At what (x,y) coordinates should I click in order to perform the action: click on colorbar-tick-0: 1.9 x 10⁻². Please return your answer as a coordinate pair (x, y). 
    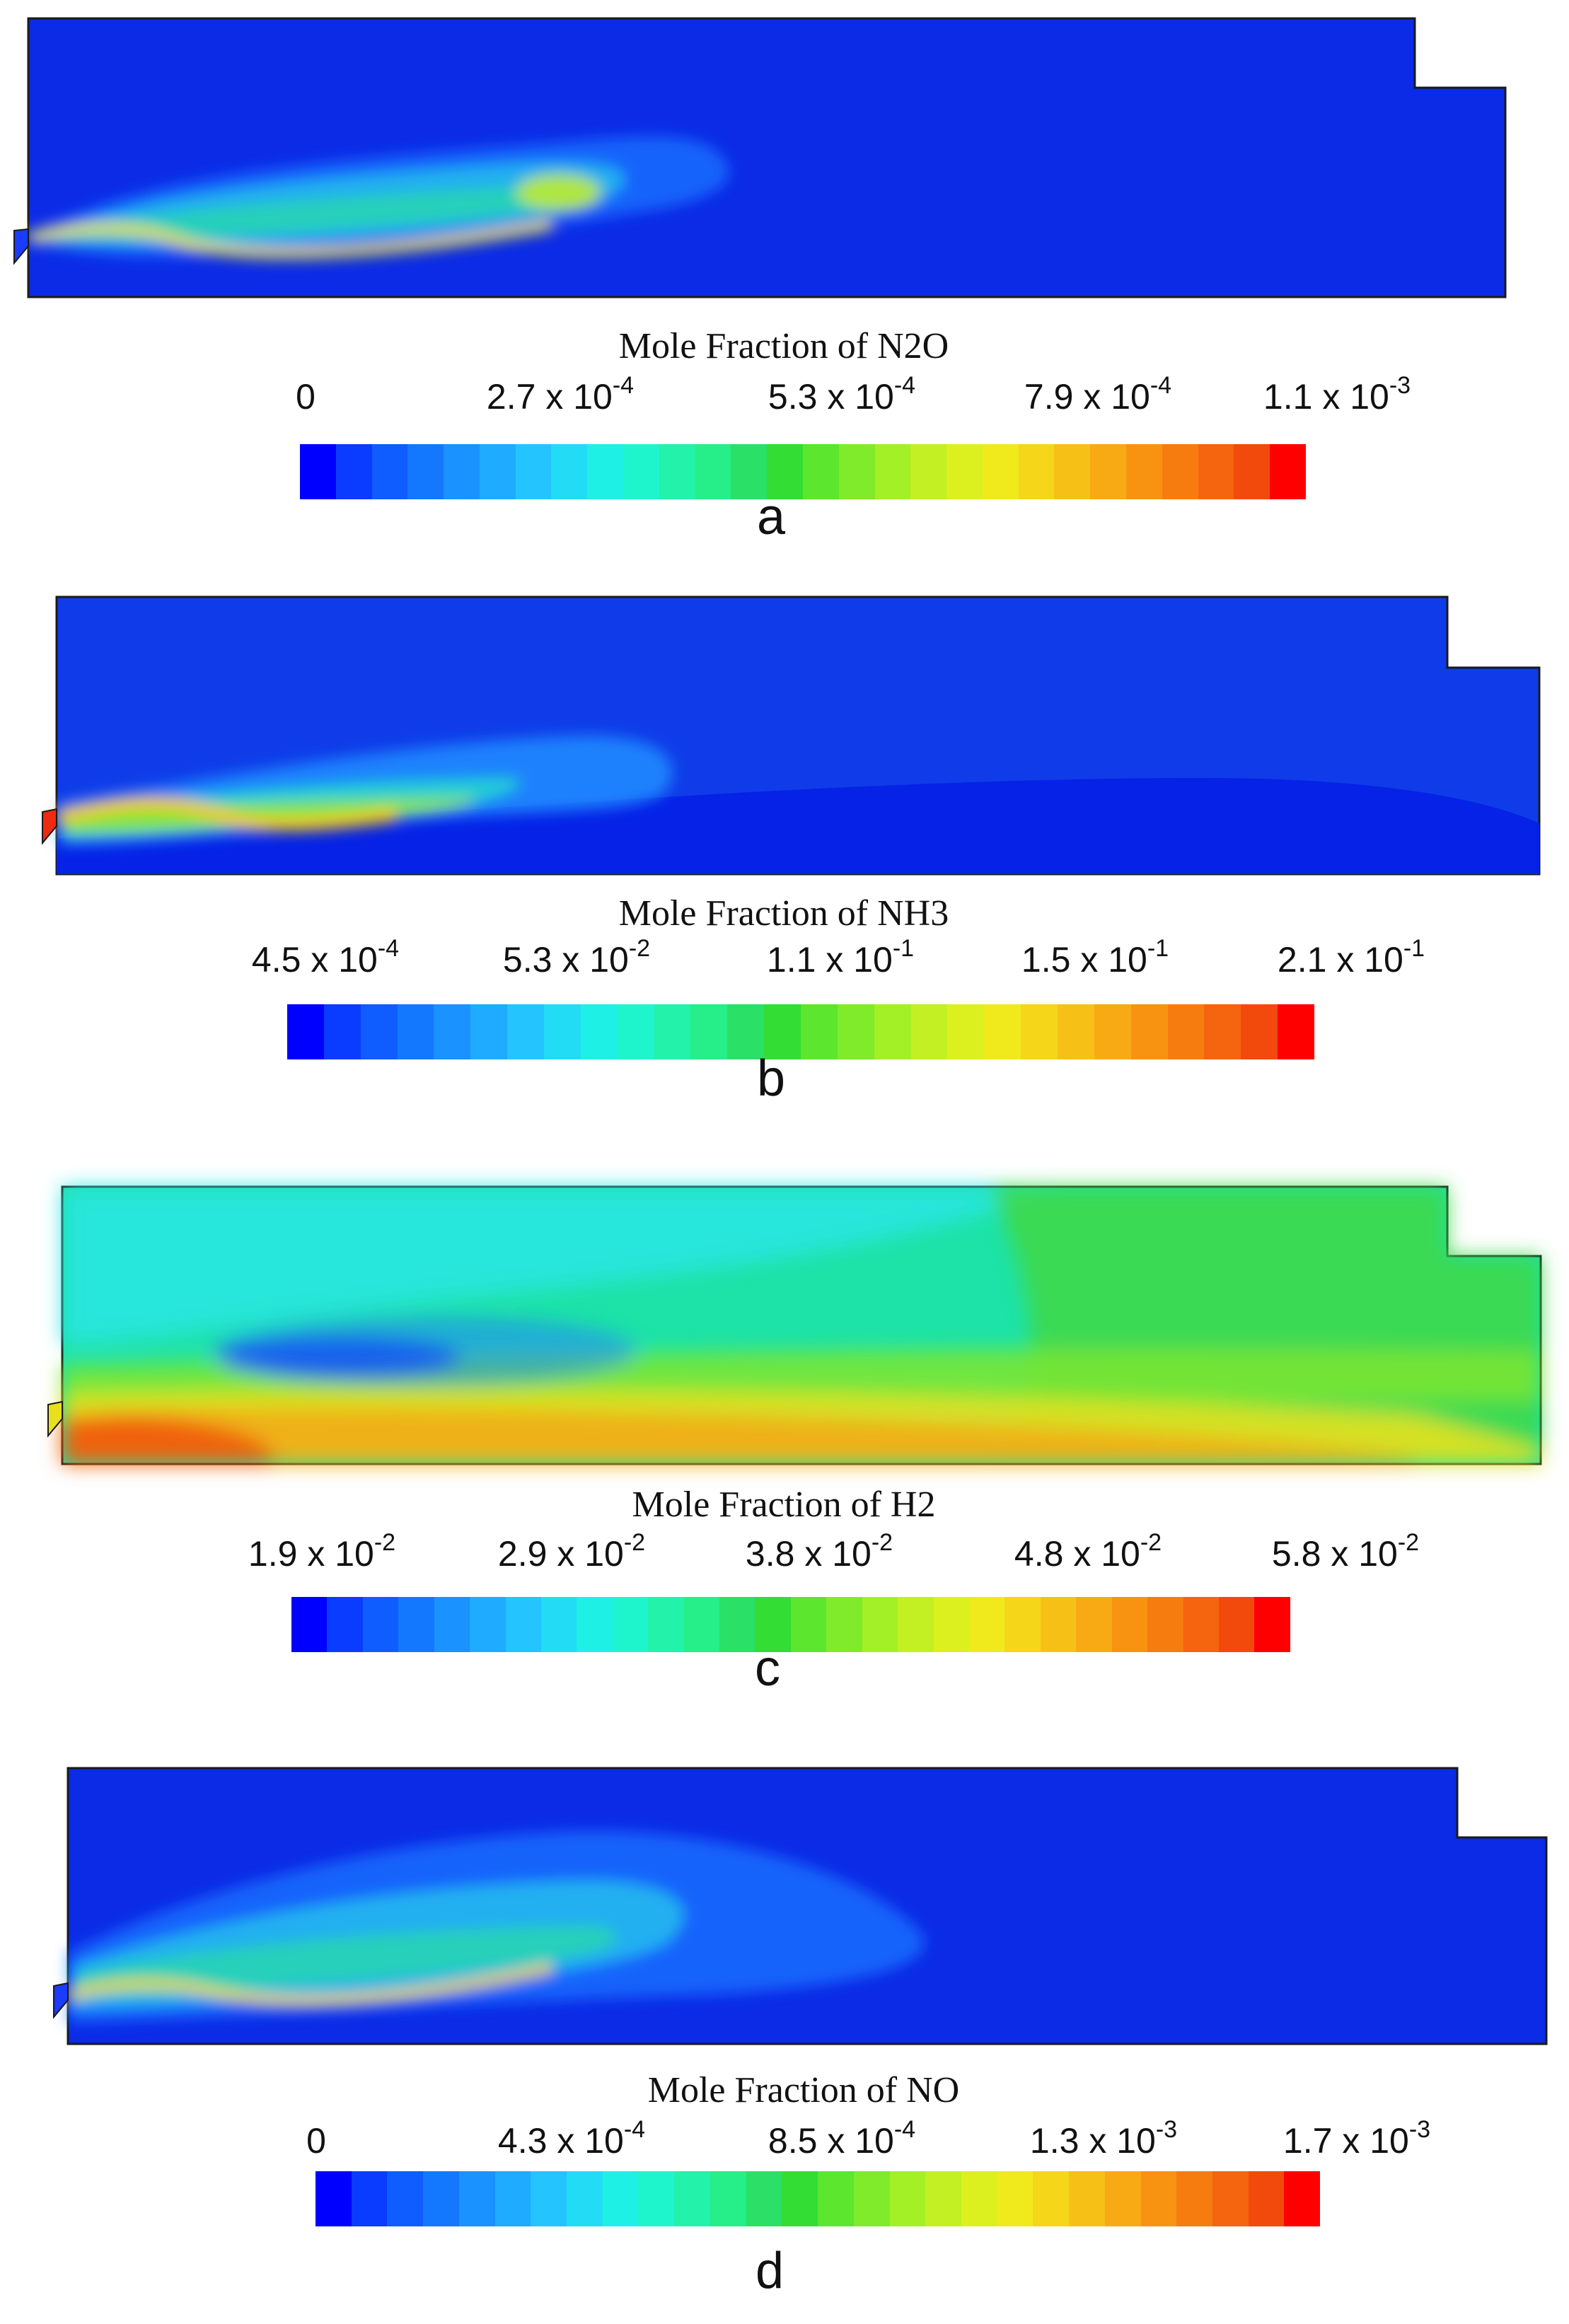
    Looking at the image, I should click on (321, 1552).